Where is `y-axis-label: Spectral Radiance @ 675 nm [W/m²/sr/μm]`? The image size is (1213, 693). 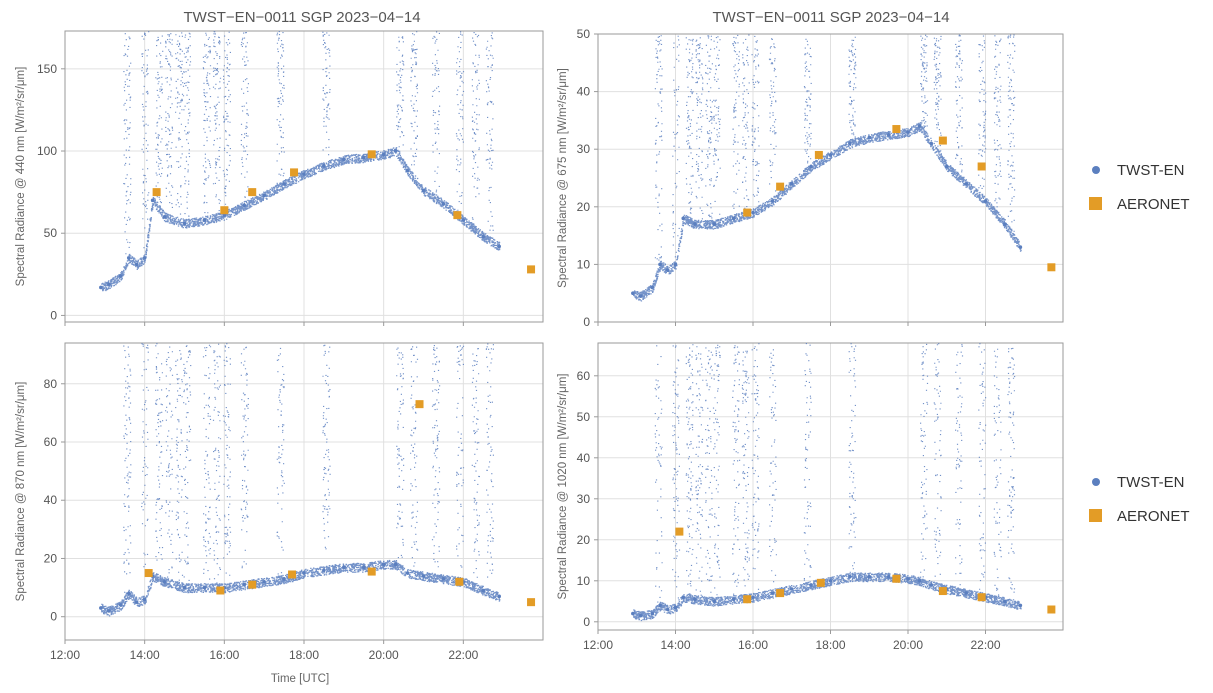 y-axis-label: Spectral Radiance @ 675 nm [W/m²/sr/μm] is located at coordinates (563, 178).